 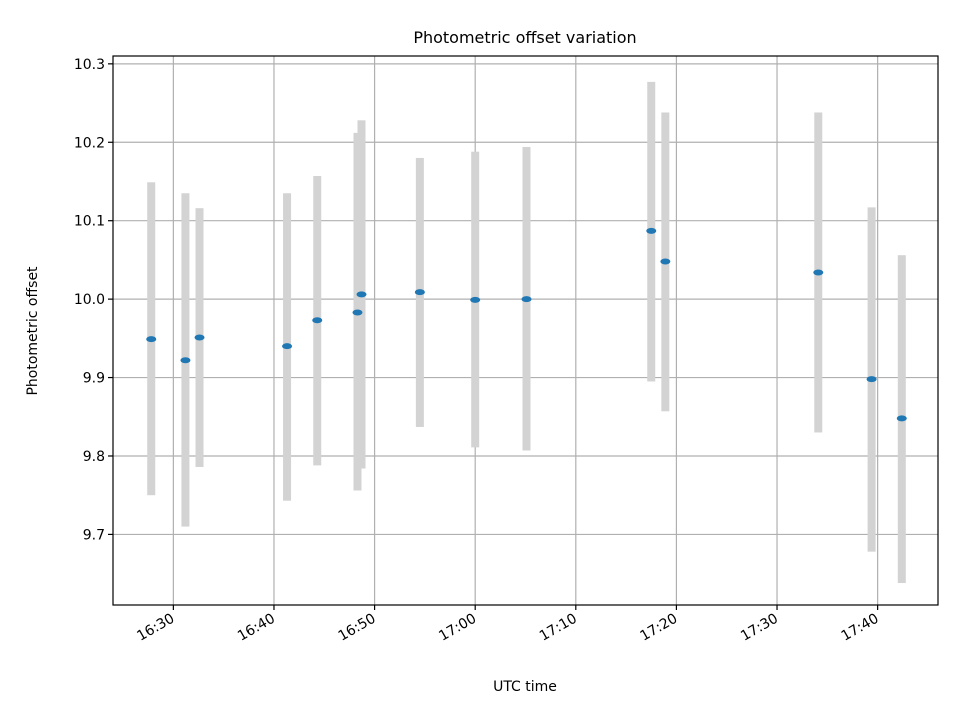 What do you see at coordinates (33, 331) in the screenshot?
I see `y-axis-label: Photometric offset` at bounding box center [33, 331].